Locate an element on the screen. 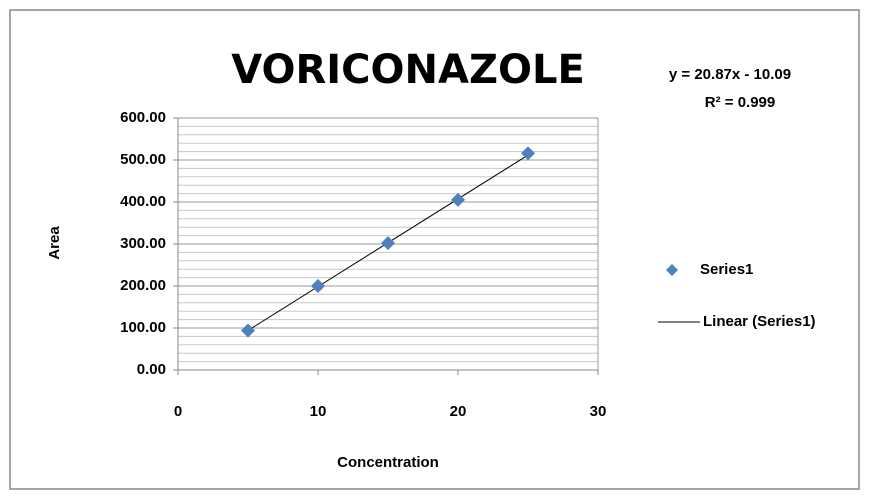  x-tick-label: 10 is located at coordinates (318, 411).